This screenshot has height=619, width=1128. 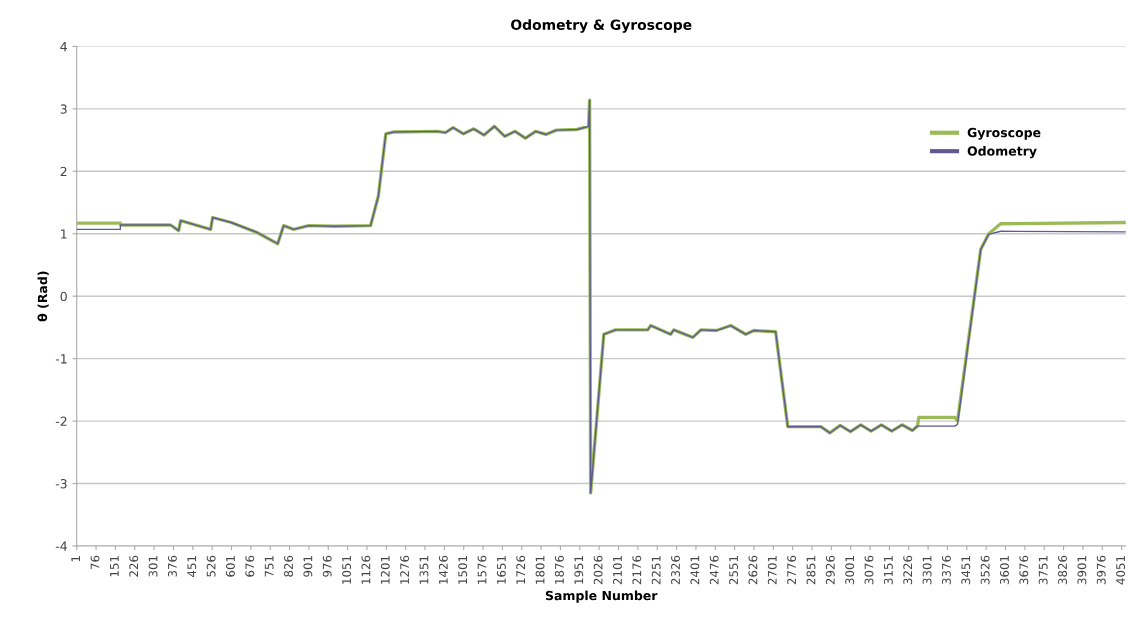 What do you see at coordinates (327, 566) in the screenshot?
I see `x-tick-label: 976` at bounding box center [327, 566].